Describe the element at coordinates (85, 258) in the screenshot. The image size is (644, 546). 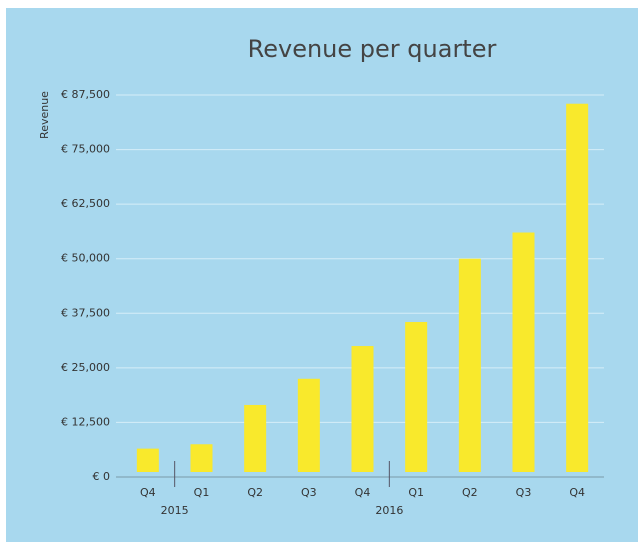
I see `y-tick-label: € 50,000` at that location.